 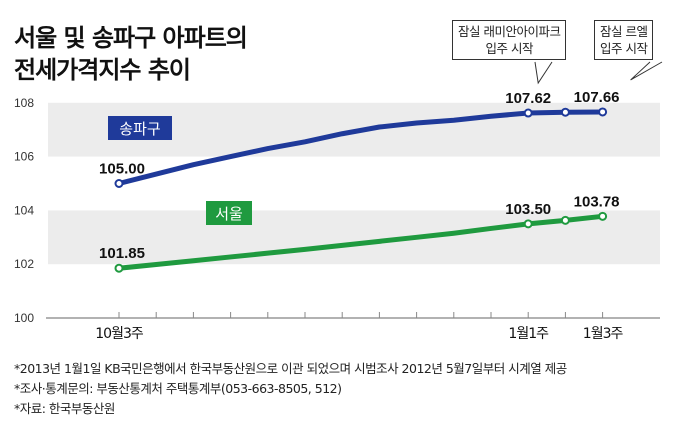 I want to click on x-tick-label: 10월3주, so click(x=119, y=334).